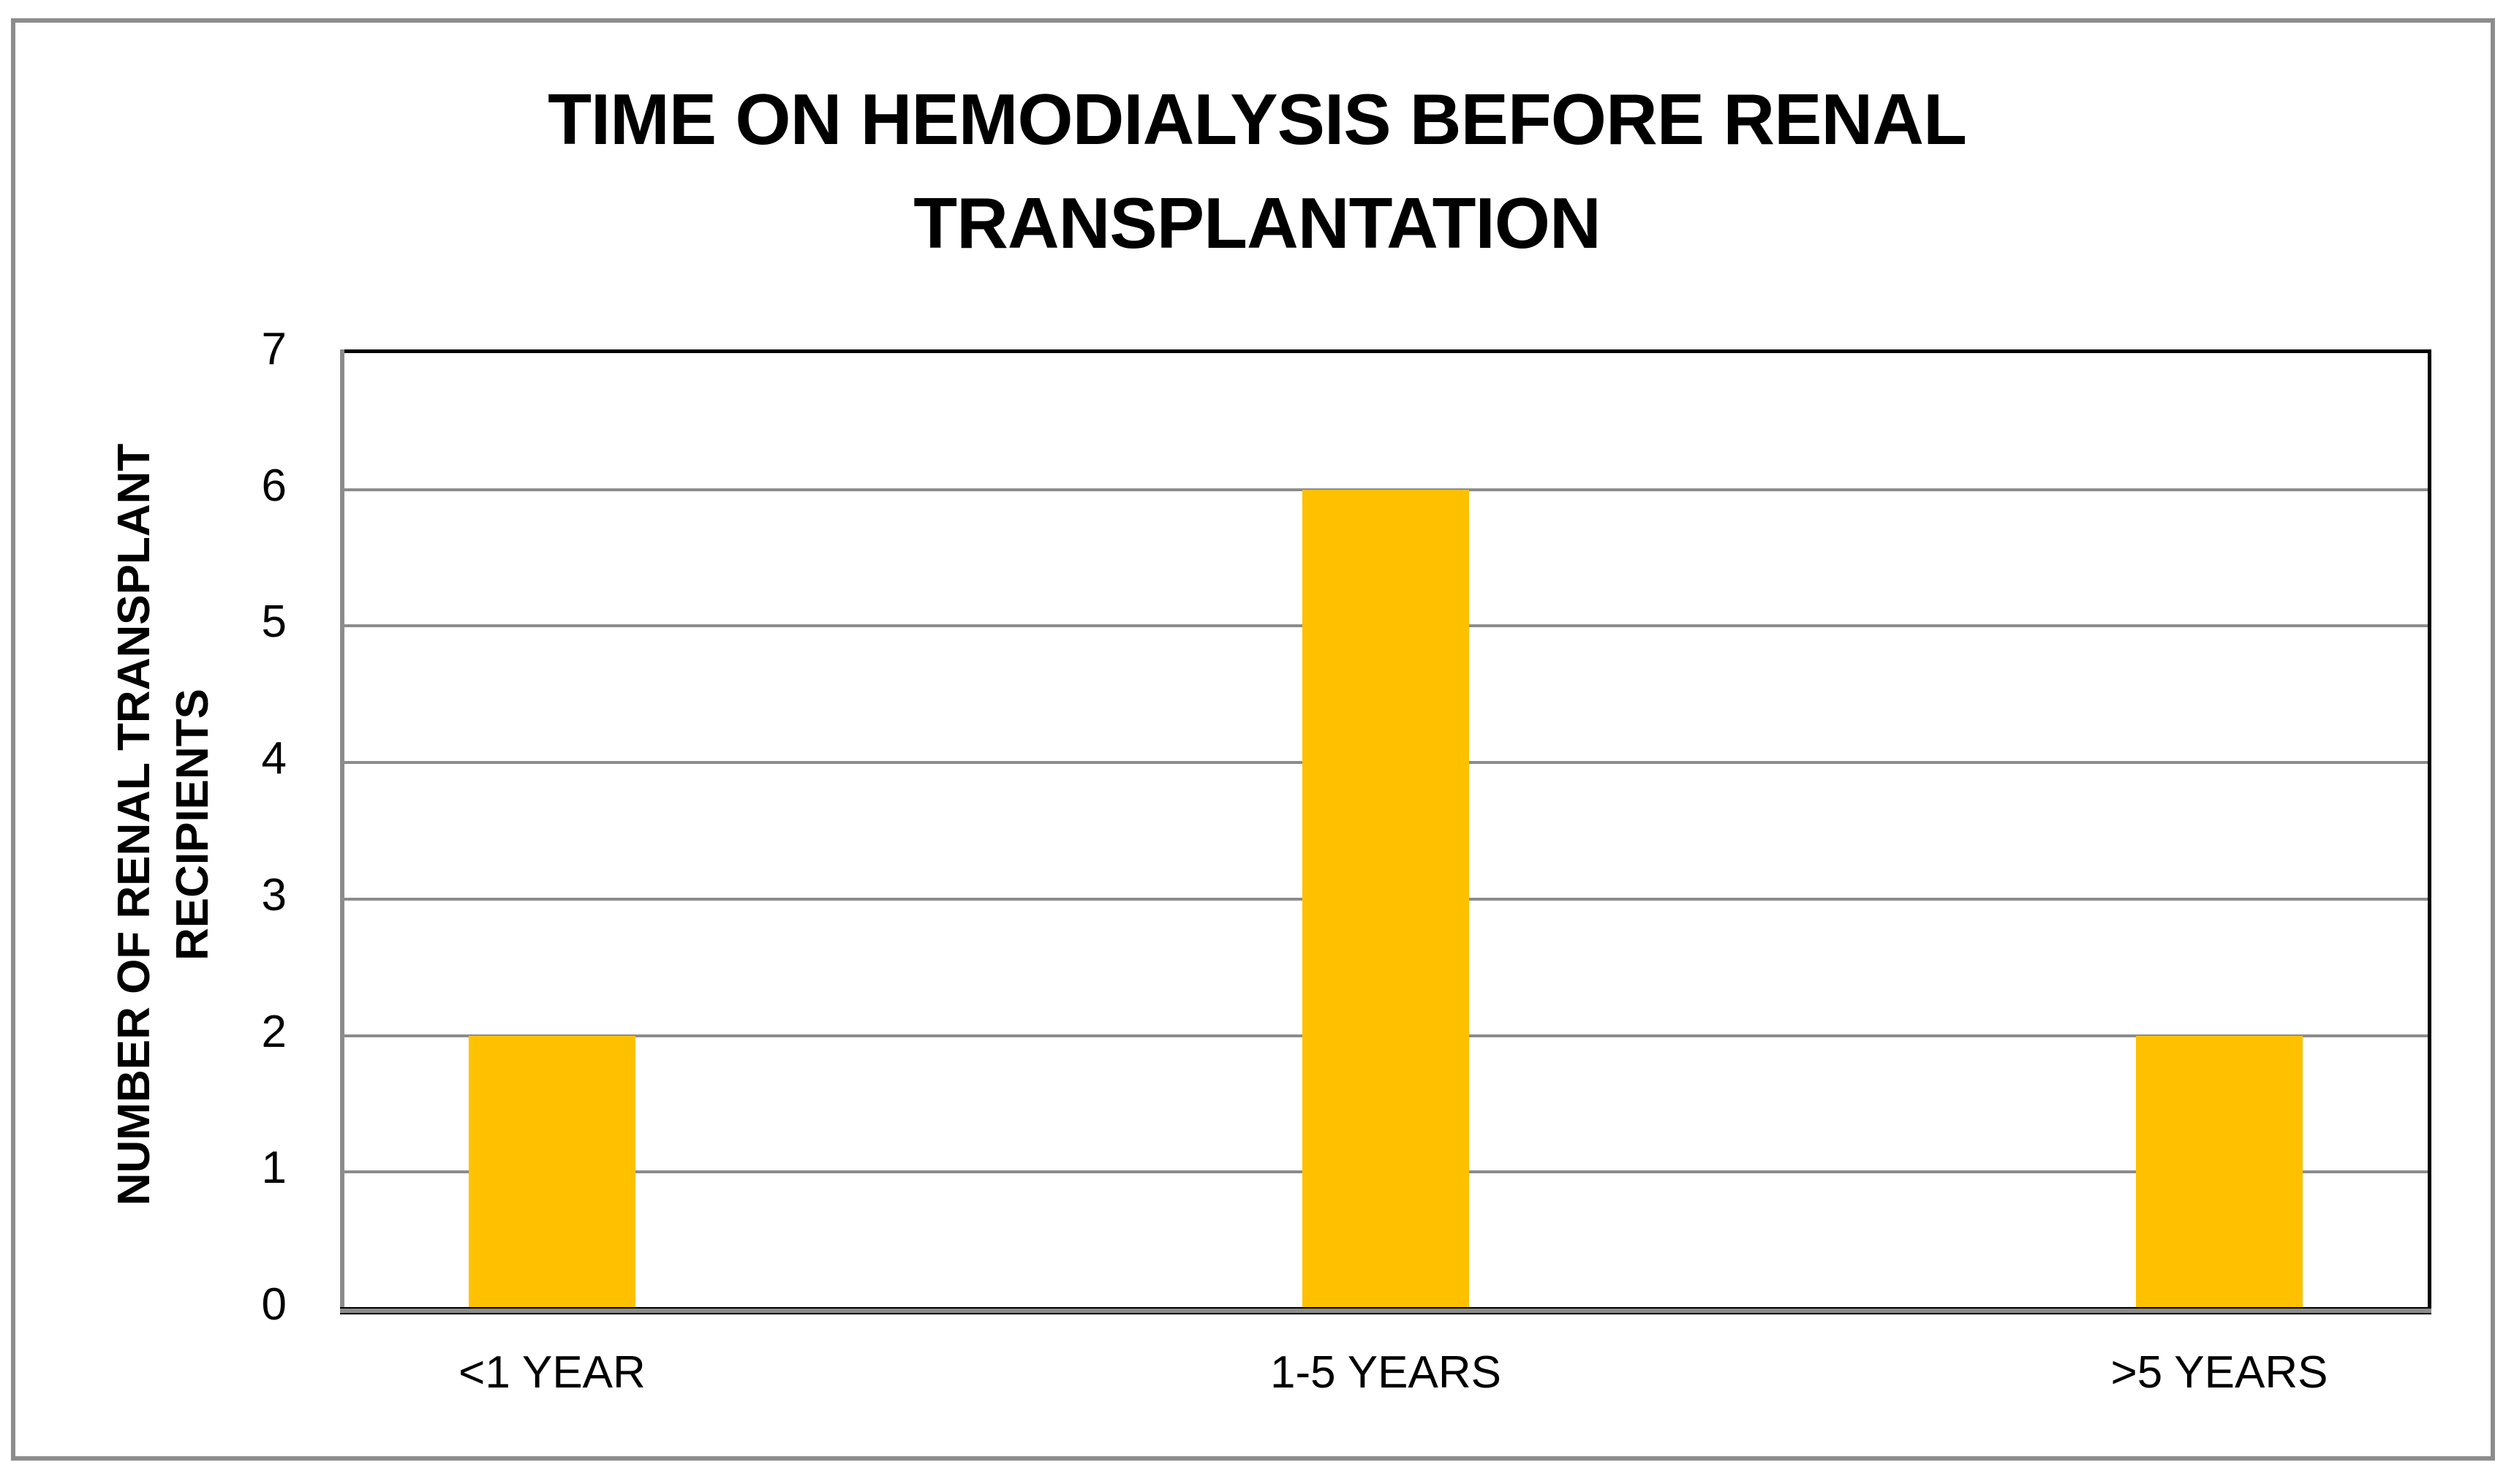  Describe the element at coordinates (1257, 223) in the screenshot. I see `chart-title-line2: TRANSPLANTATION` at that location.